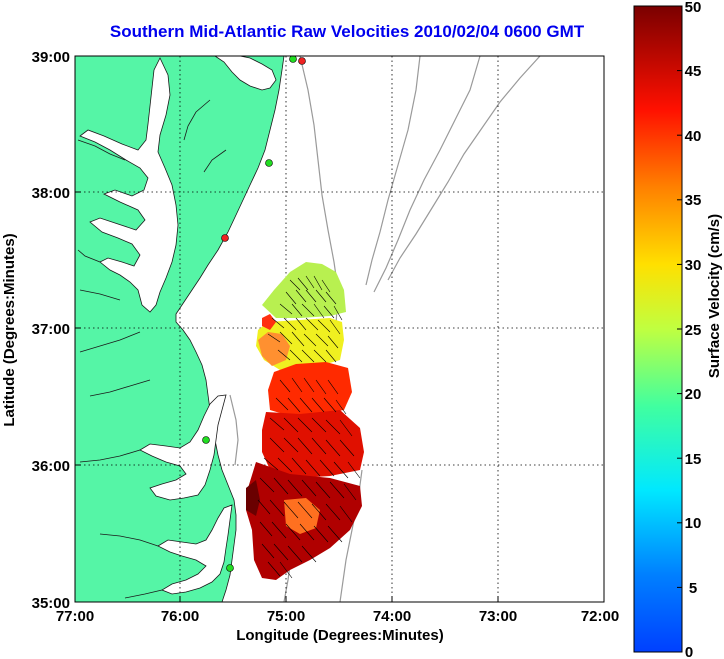 Image resolution: width=724 pixels, height=659 pixels. What do you see at coordinates (693, 265) in the screenshot?
I see `colorbar-tick-label: 30` at bounding box center [693, 265].